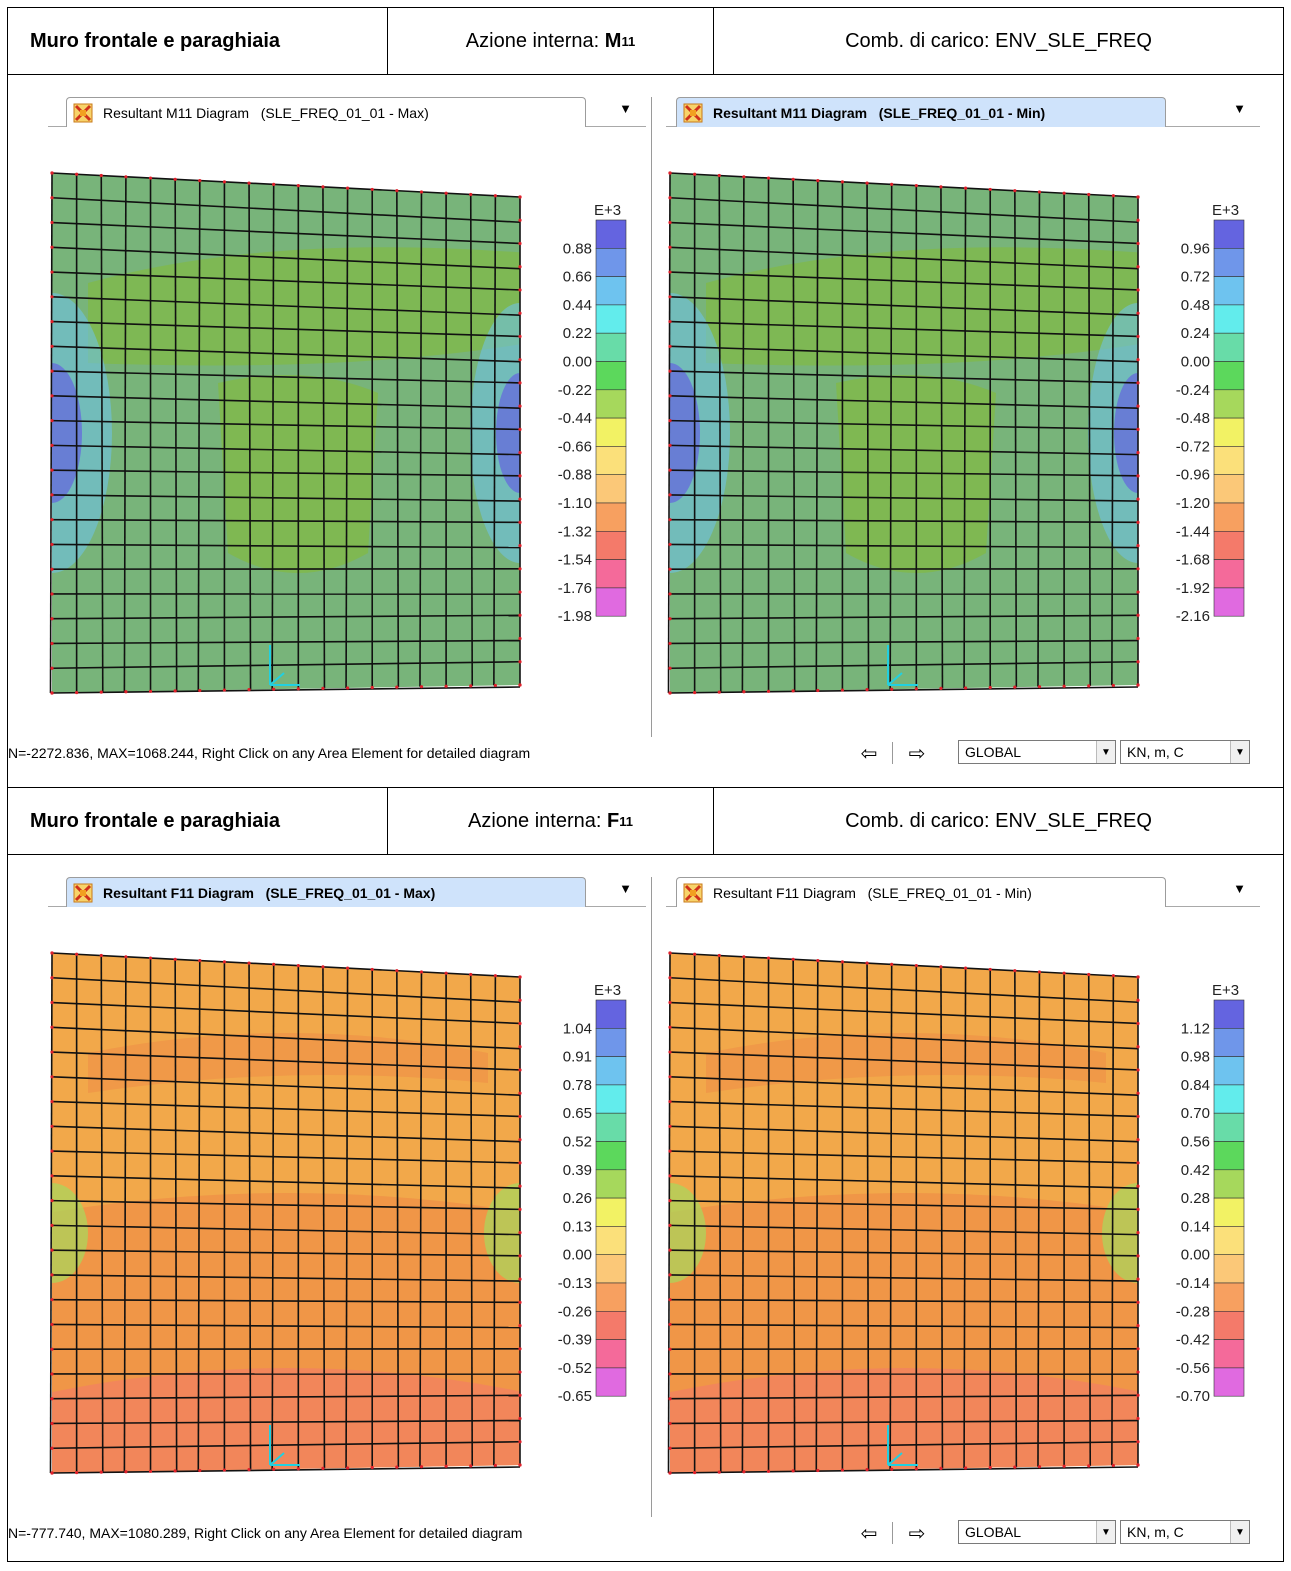  What do you see at coordinates (577, 1142) in the screenshot?
I see `legend-value: 0.52` at bounding box center [577, 1142].